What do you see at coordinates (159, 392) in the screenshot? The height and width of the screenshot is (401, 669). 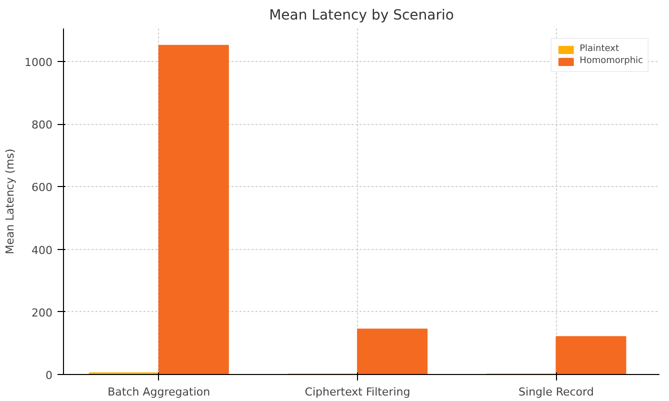 I see `x-tick-label: Batch Aggregation` at bounding box center [159, 392].